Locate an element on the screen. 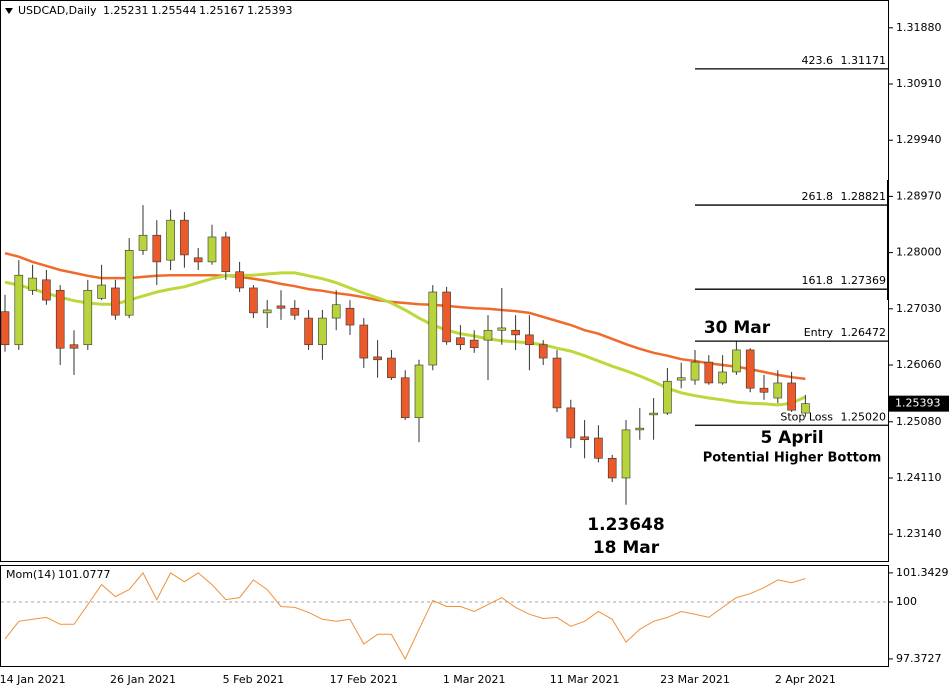 The height and width of the screenshot is (692, 952). x-tick-label: 14 Jan 2021 is located at coordinates (33, 679).